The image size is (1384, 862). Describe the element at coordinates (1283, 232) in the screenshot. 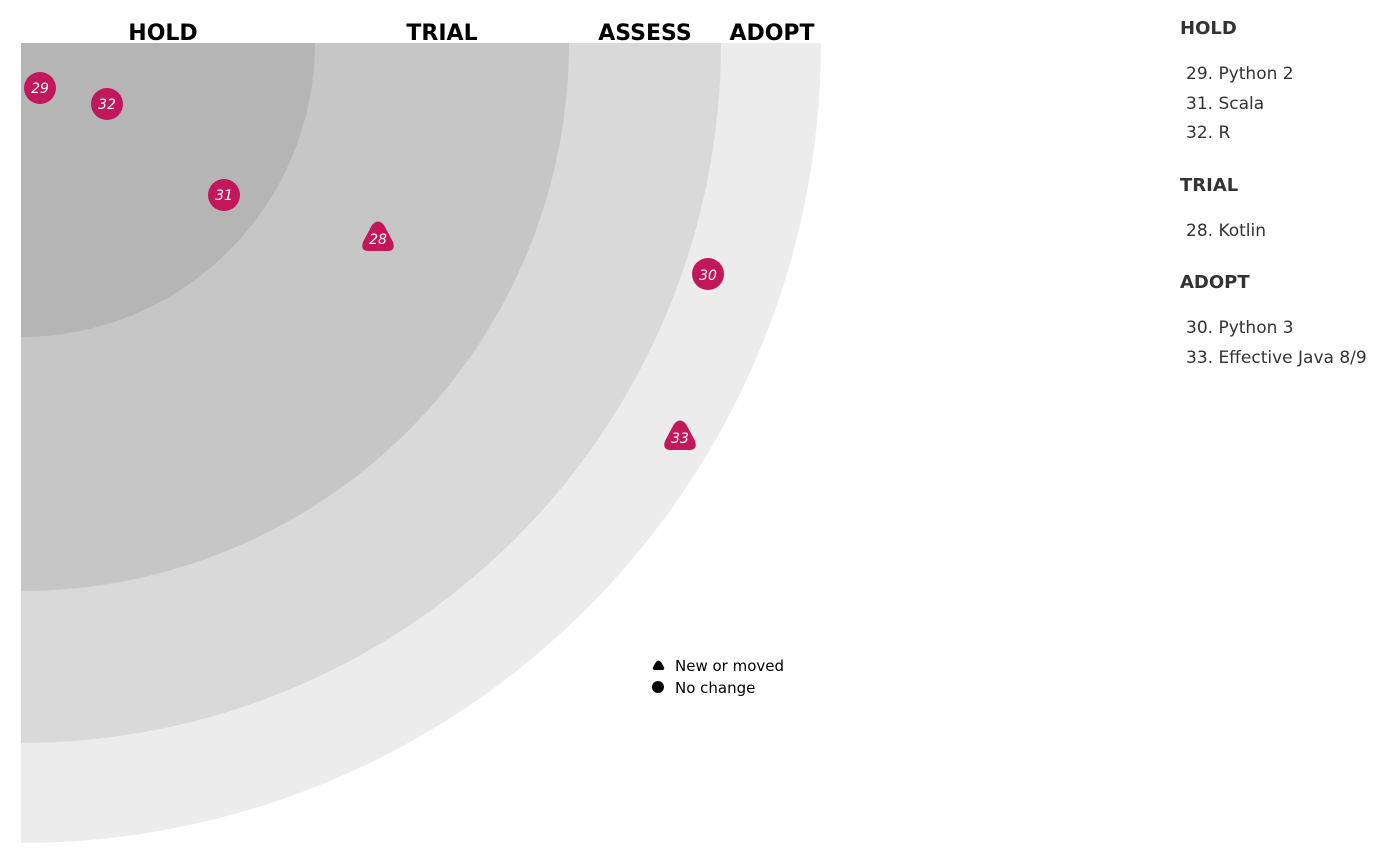

I see `list-trial: 28. Kotlin` at that location.